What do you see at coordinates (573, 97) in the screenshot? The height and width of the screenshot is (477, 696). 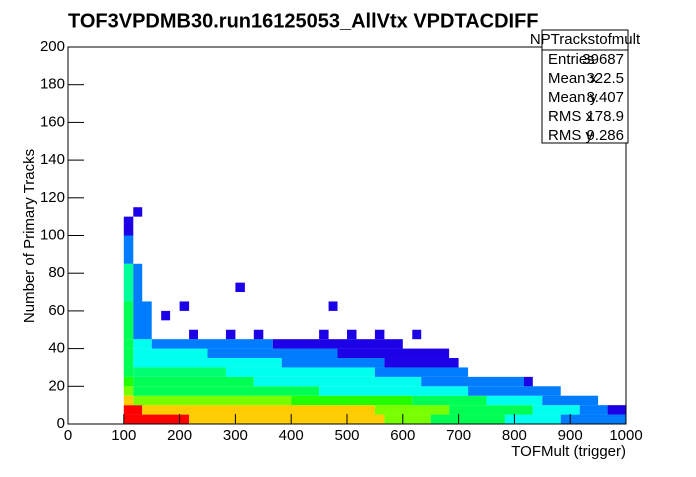 I see `stats-label: Mean y` at bounding box center [573, 97].